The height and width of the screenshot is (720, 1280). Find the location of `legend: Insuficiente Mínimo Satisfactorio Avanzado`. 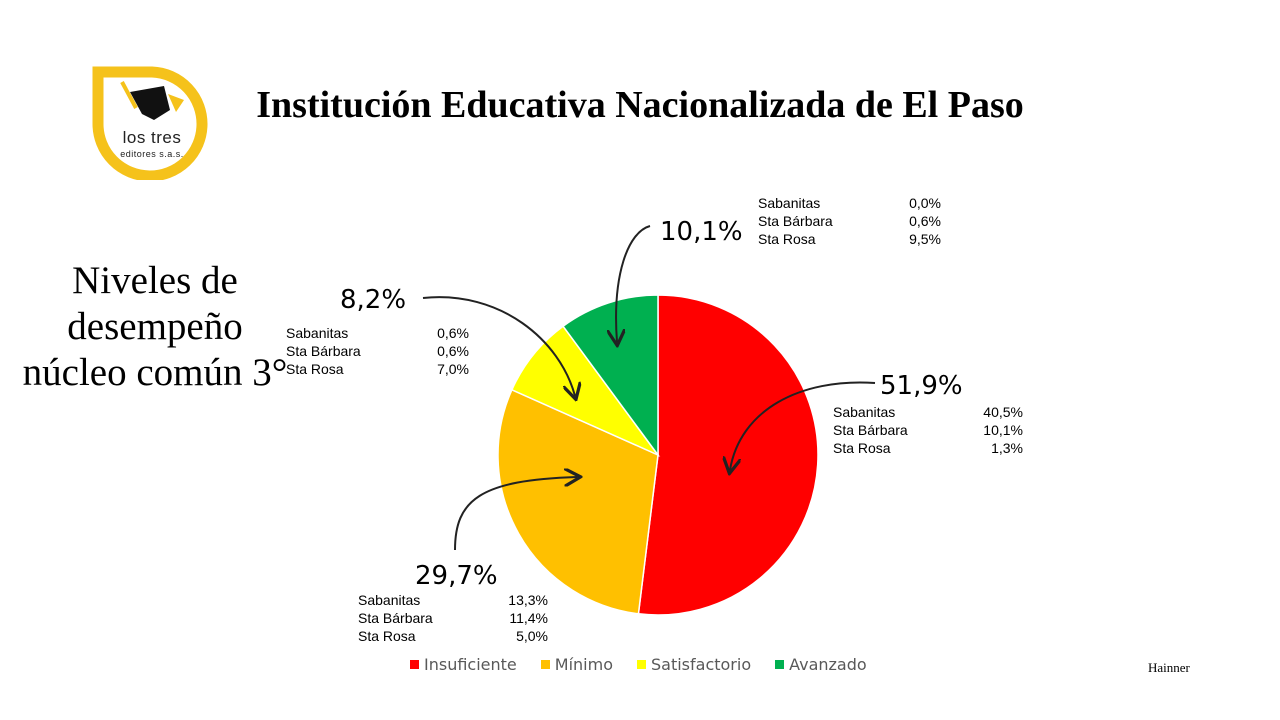

legend: Insuficiente Mínimo Satisfactorio Avanzado is located at coordinates (638, 664).